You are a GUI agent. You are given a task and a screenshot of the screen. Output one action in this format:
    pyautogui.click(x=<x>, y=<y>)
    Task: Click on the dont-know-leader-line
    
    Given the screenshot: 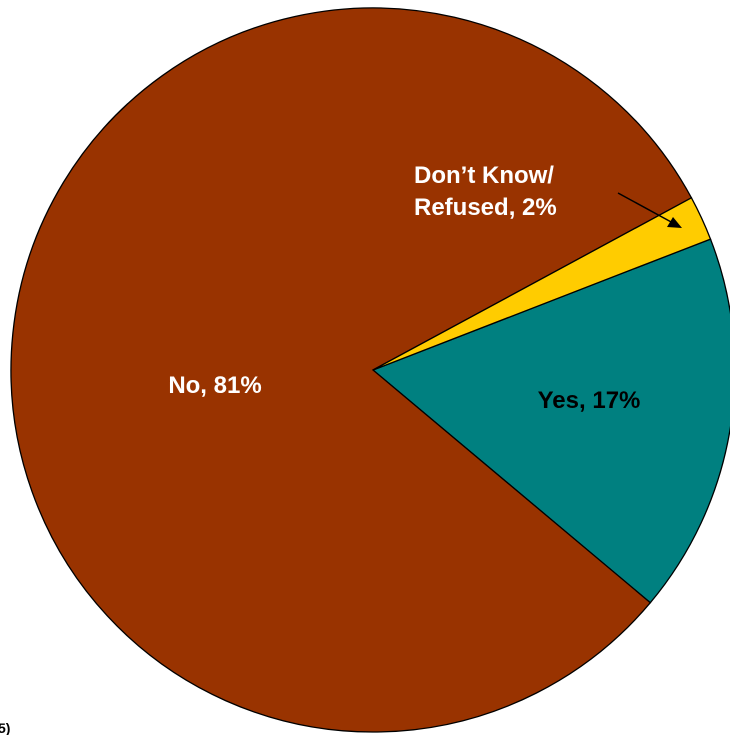 What is the action you would take?
    pyautogui.click(x=645, y=208)
    